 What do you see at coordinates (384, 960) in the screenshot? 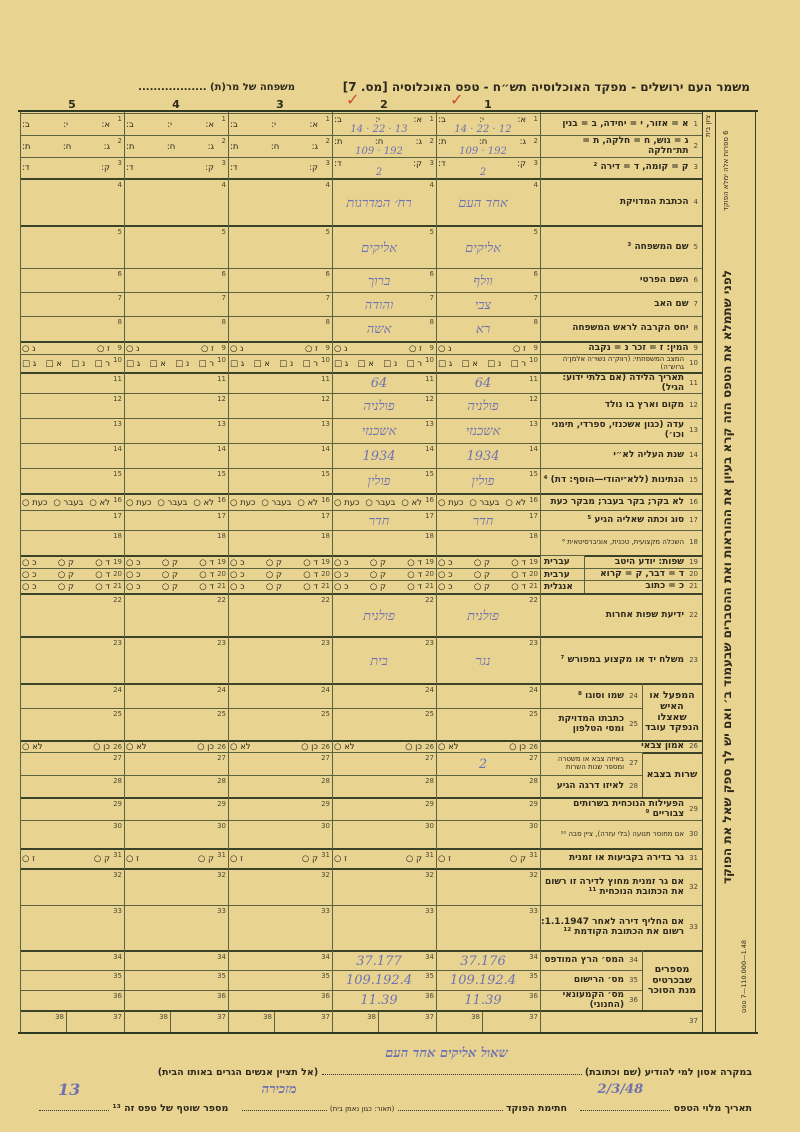
I see `answer-cell: 34 37.177` at bounding box center [384, 960].